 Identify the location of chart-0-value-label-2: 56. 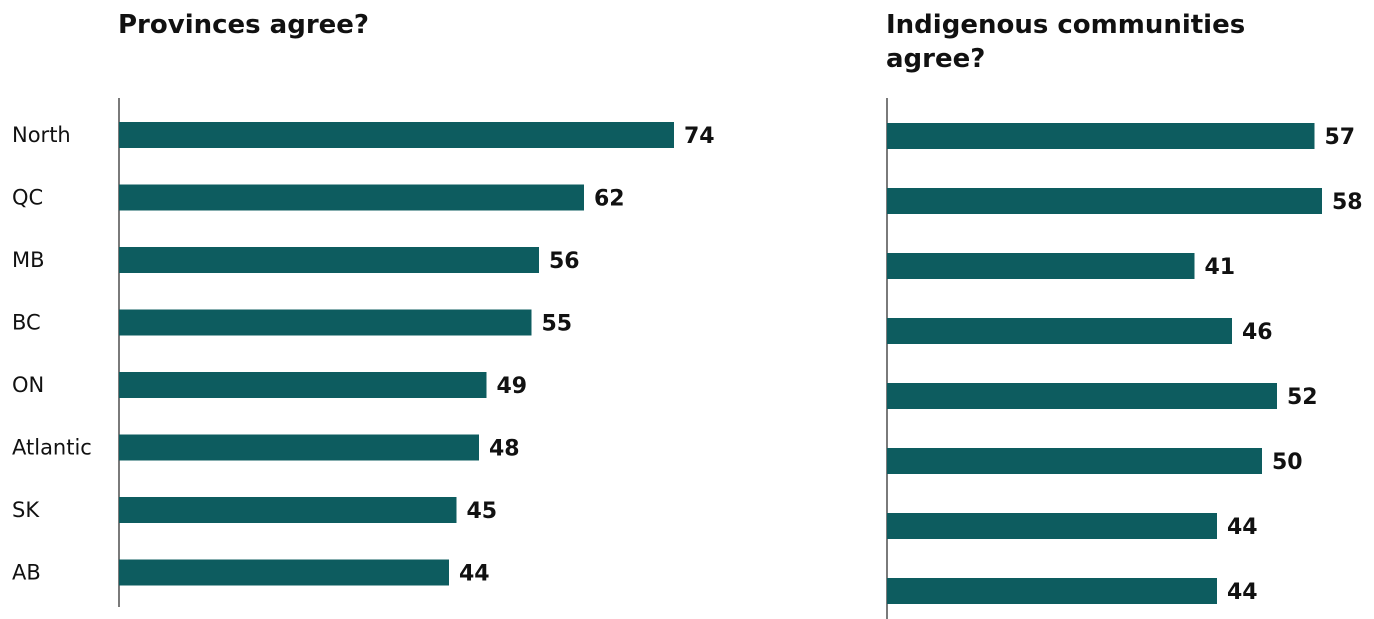
(564, 261).